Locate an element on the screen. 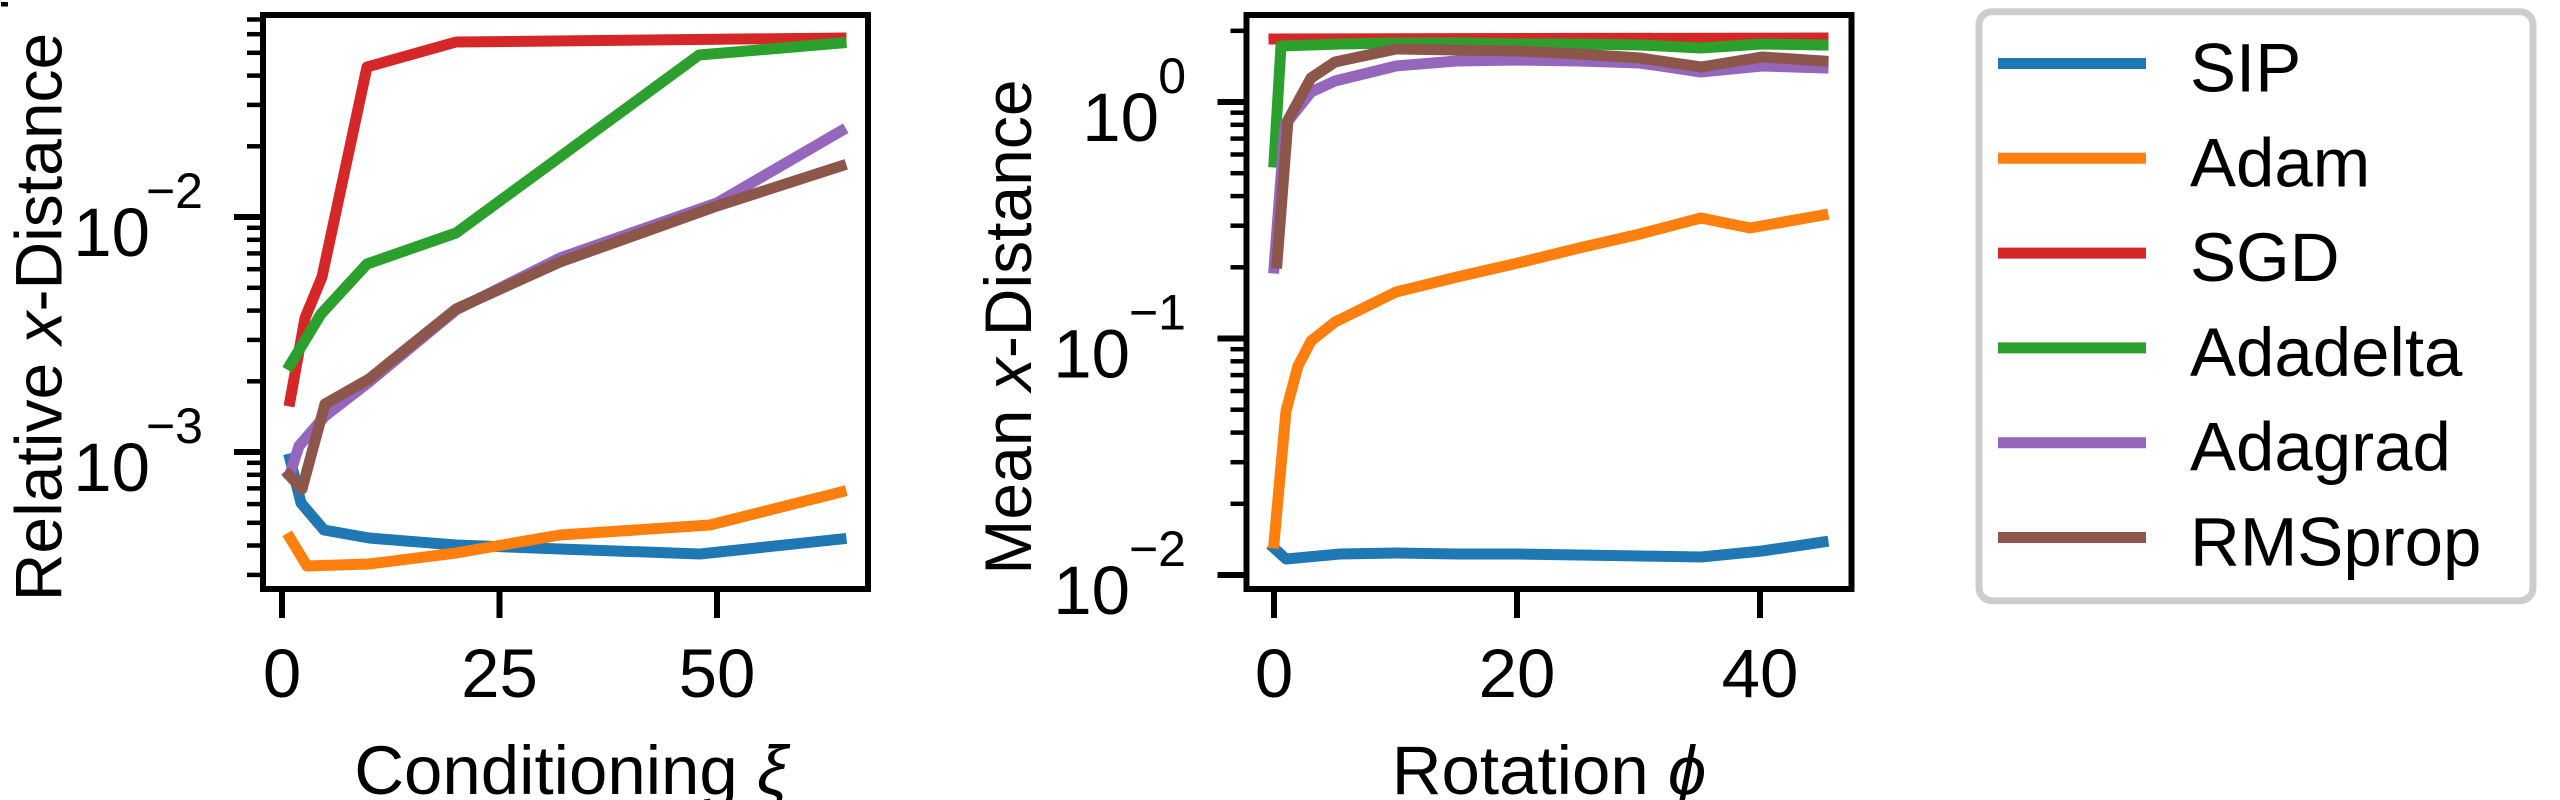 Image resolution: width=2560 pixels, height=800 pixels. svg-text: Adadelta is located at coordinates (2326, 352).